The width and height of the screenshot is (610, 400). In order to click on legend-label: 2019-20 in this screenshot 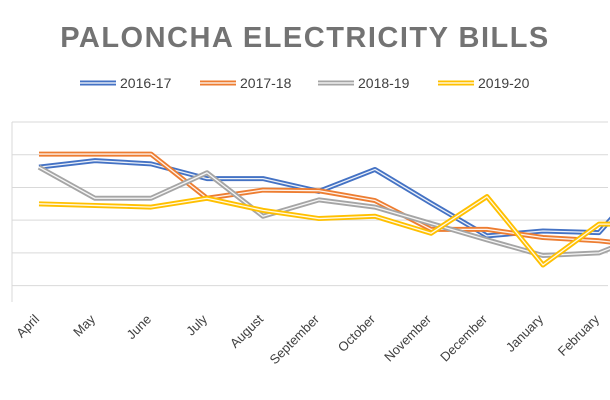, I will do `click(504, 83)`.